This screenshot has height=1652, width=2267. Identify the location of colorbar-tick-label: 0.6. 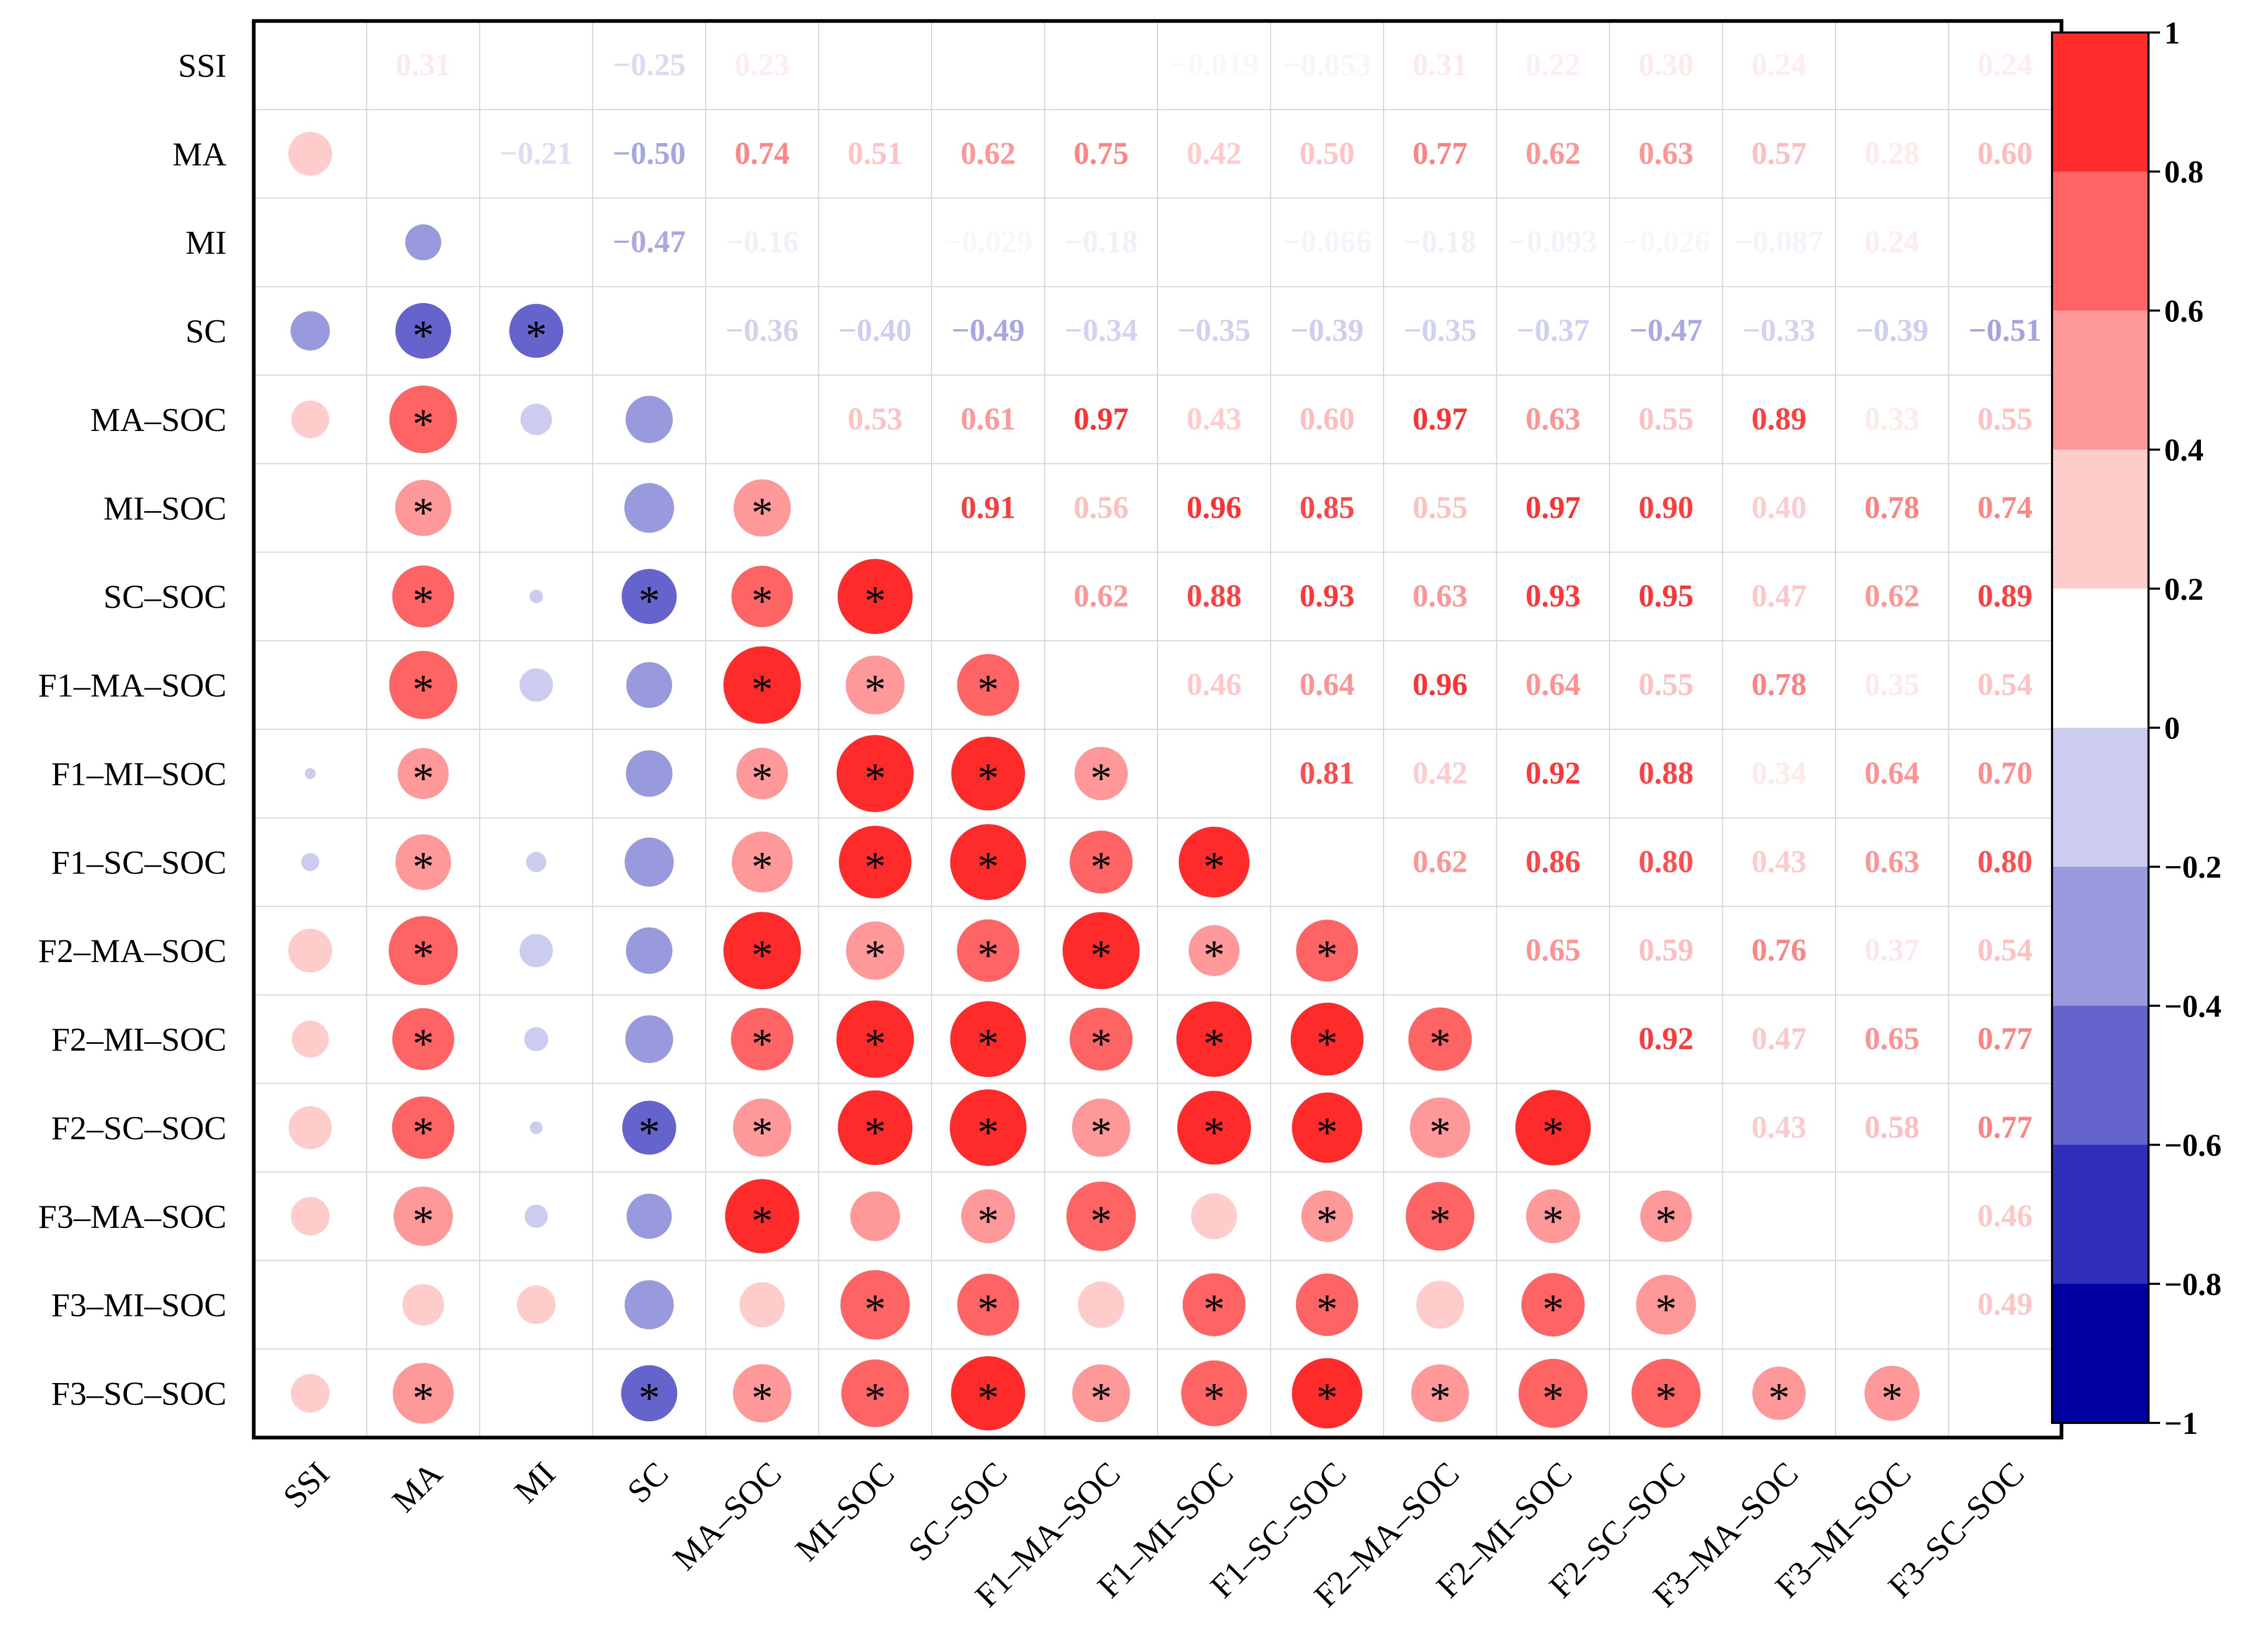
(2184, 311).